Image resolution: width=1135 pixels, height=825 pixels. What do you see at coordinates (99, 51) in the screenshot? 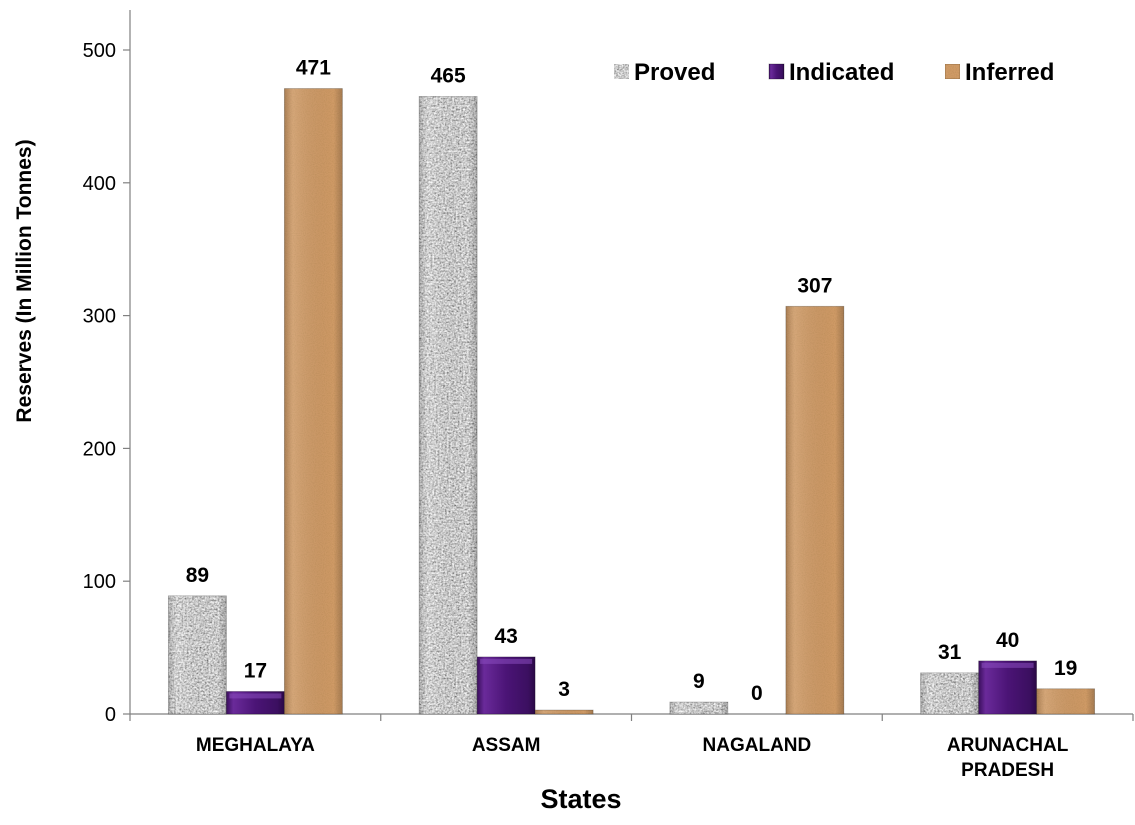
I see `y-tick-label: 500` at bounding box center [99, 51].